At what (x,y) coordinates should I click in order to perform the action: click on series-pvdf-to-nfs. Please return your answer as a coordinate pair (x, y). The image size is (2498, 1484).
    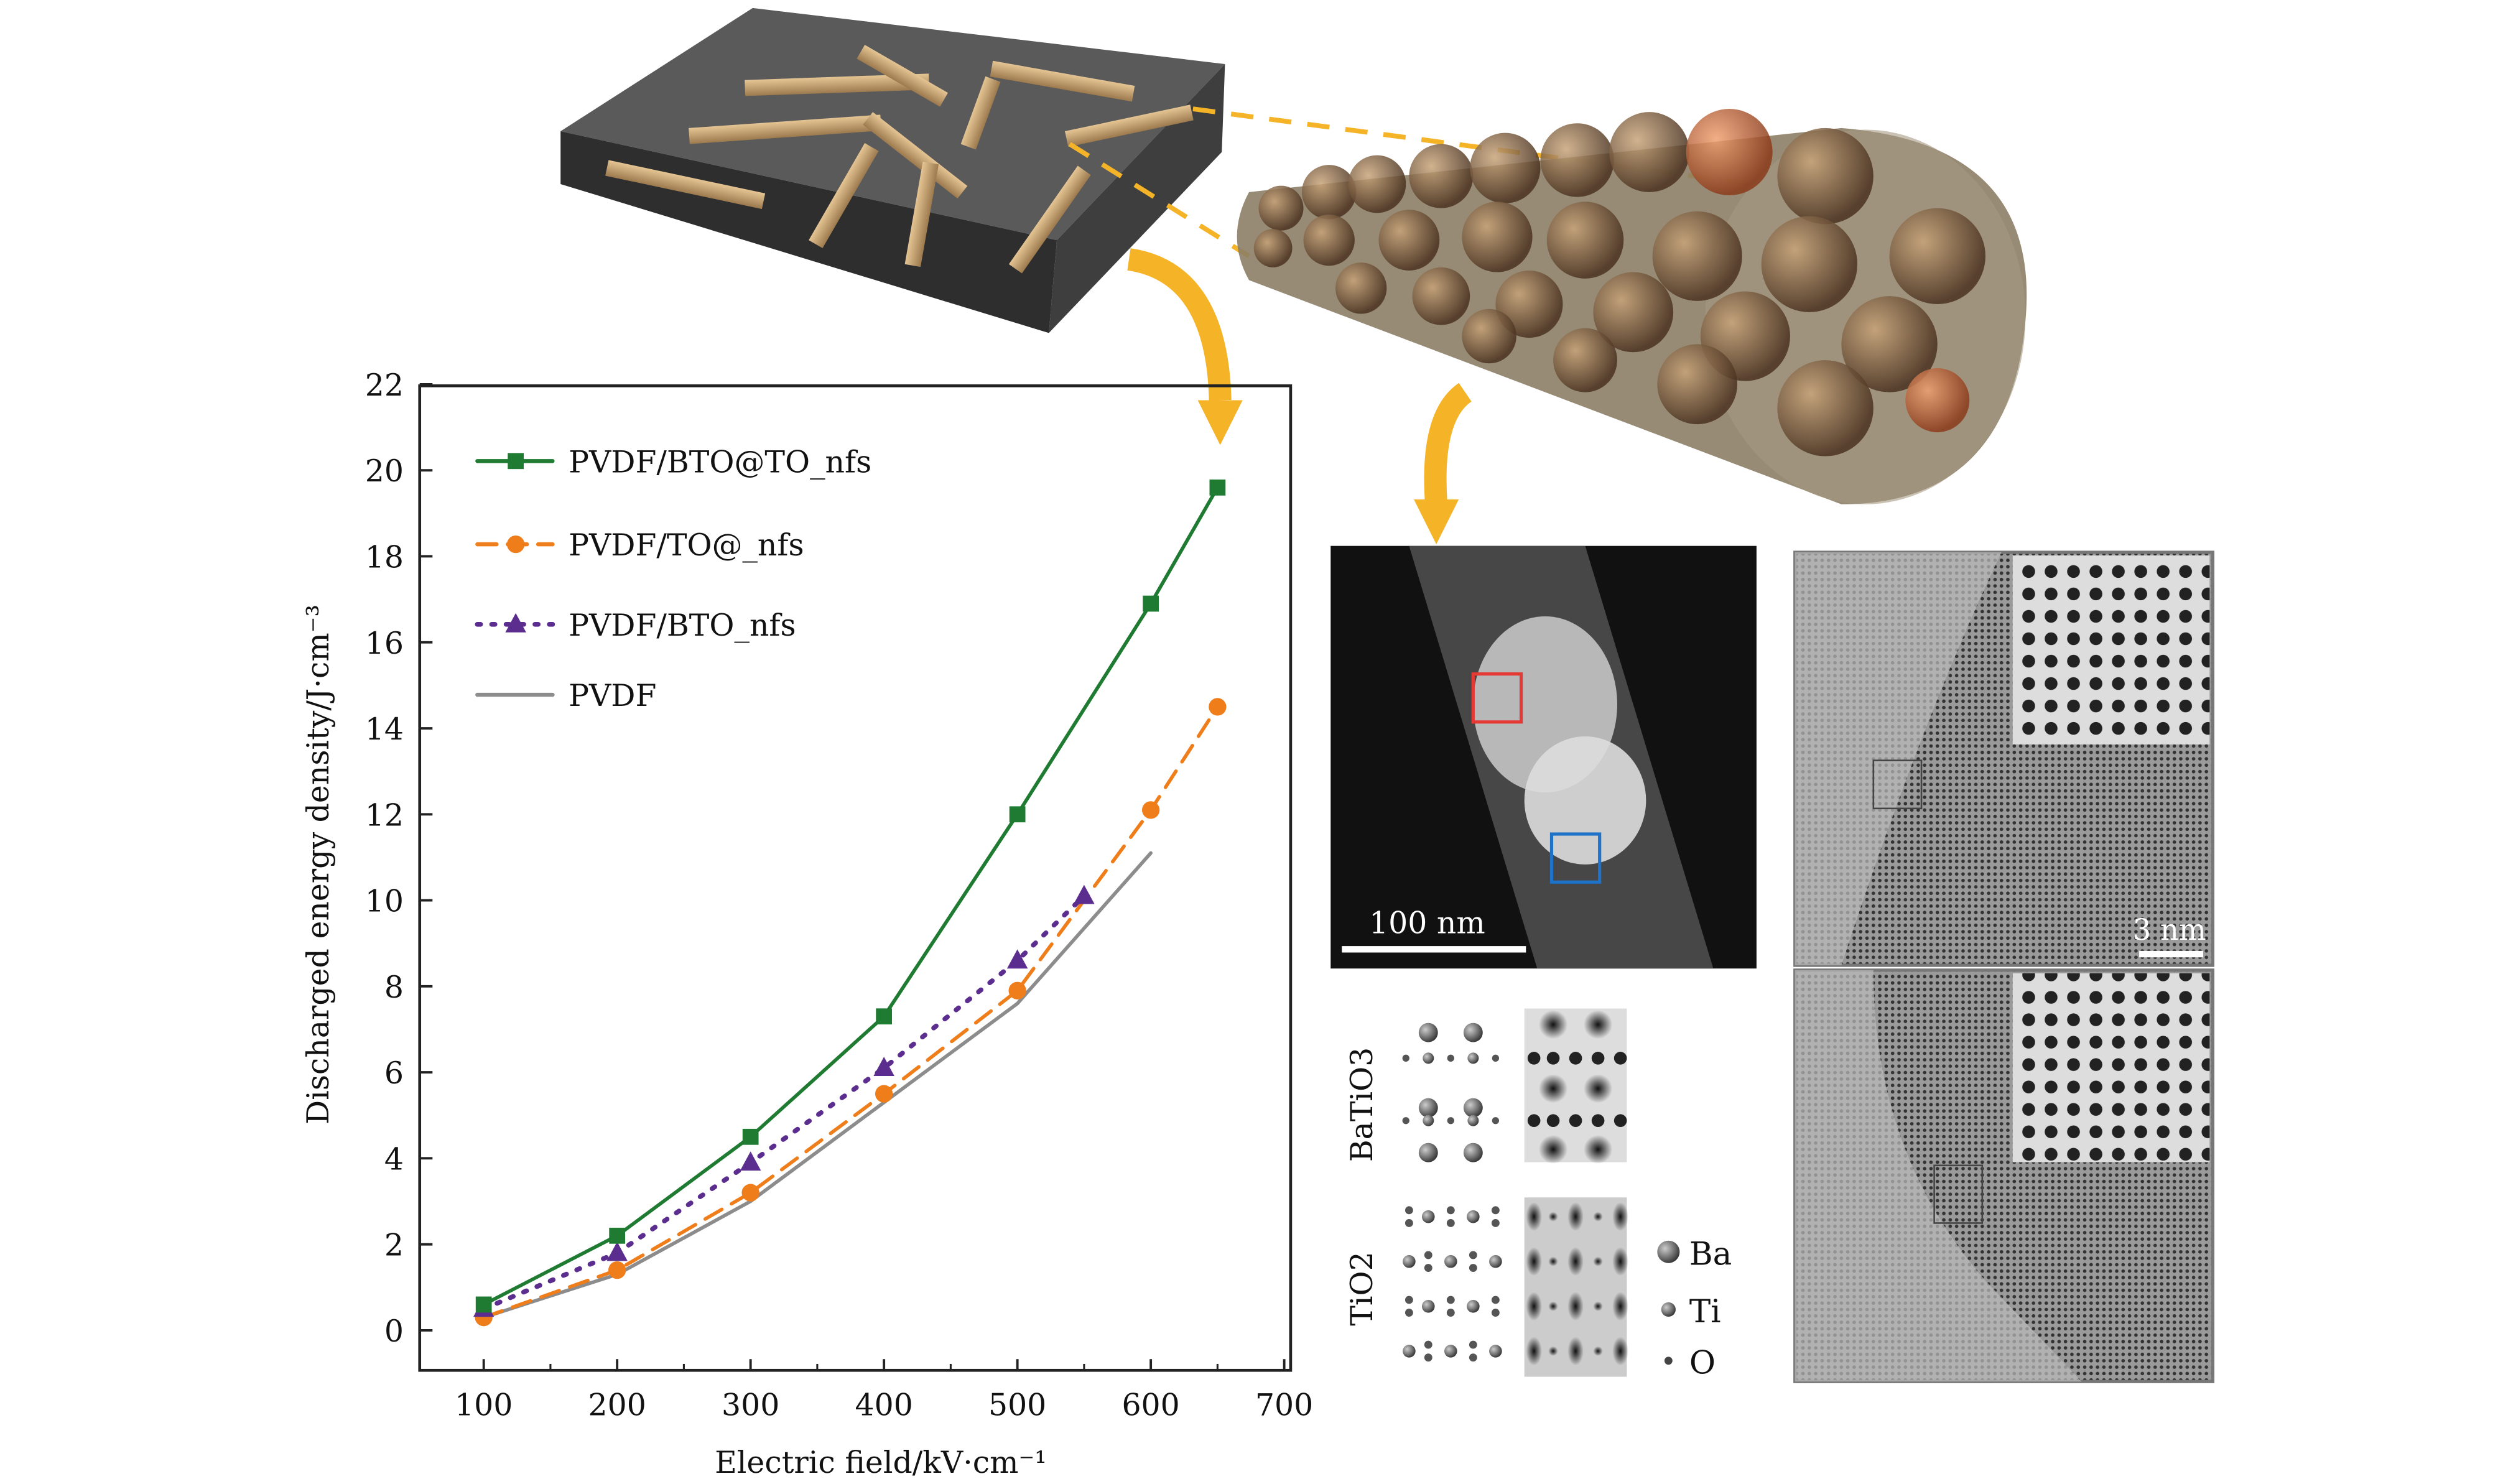
    Looking at the image, I should click on (851, 1012).